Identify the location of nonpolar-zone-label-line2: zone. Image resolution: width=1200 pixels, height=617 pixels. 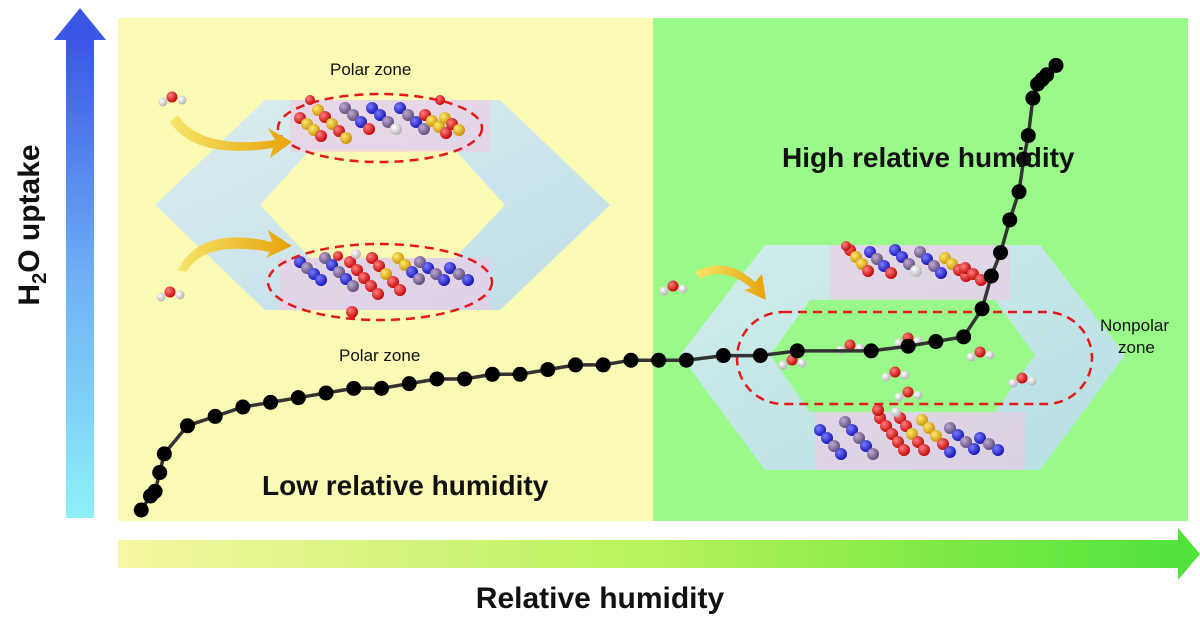
(1136, 348).